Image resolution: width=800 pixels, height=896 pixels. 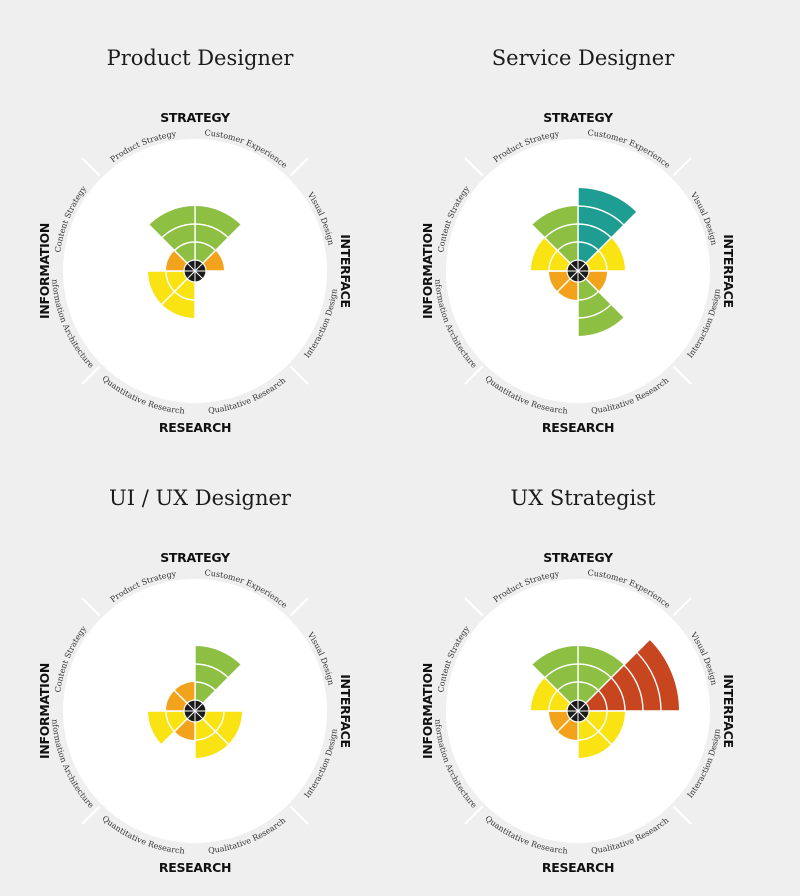 What do you see at coordinates (200, 498) in the screenshot?
I see `chart-title: UI / UX Designer` at bounding box center [200, 498].